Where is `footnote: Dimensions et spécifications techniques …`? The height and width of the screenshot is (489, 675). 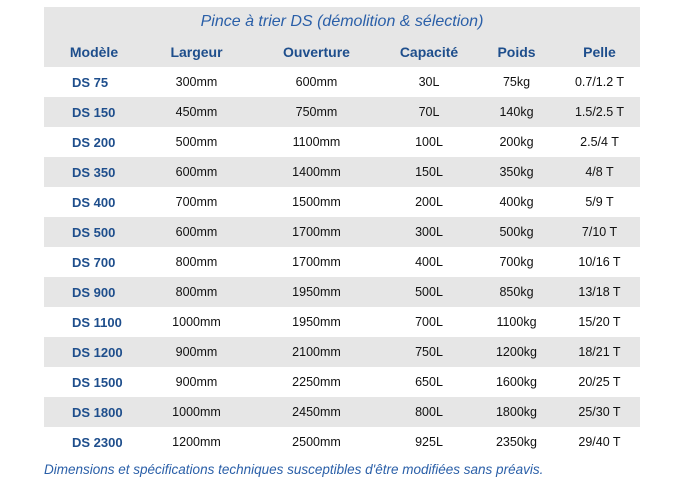 footnote: Dimensions et spécifications techniques … is located at coordinates (294, 469).